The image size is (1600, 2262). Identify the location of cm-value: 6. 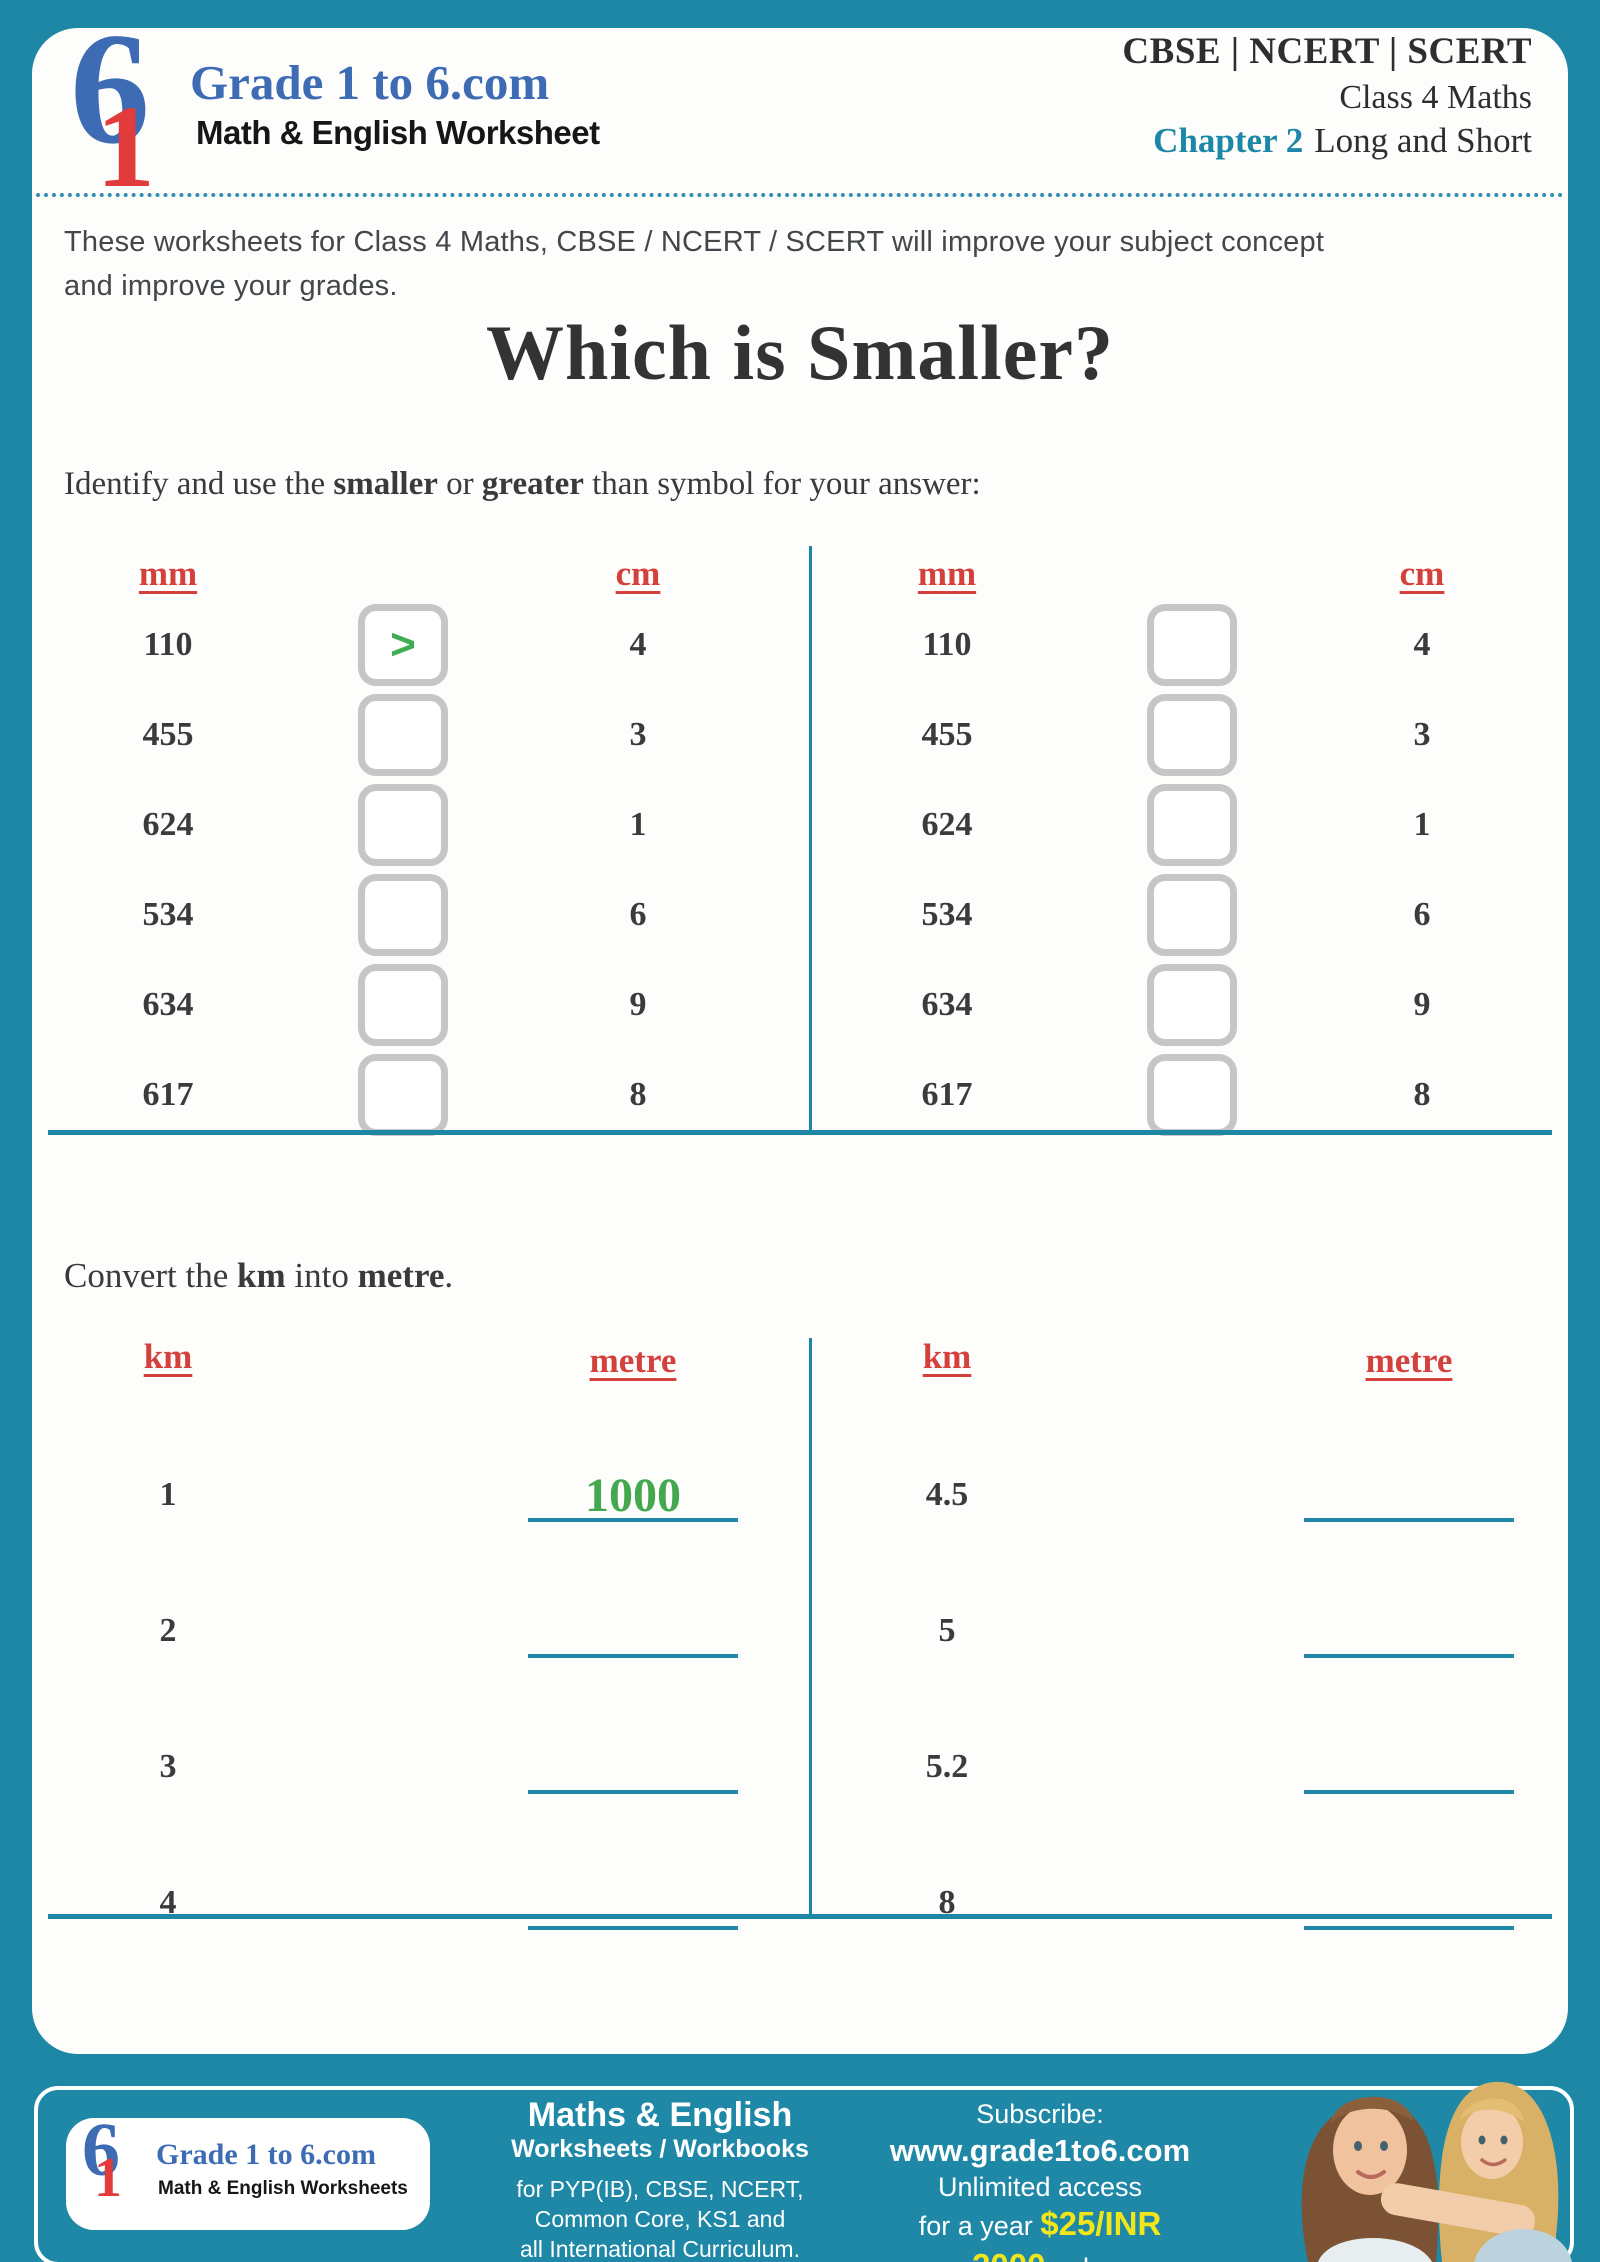
(638, 914).